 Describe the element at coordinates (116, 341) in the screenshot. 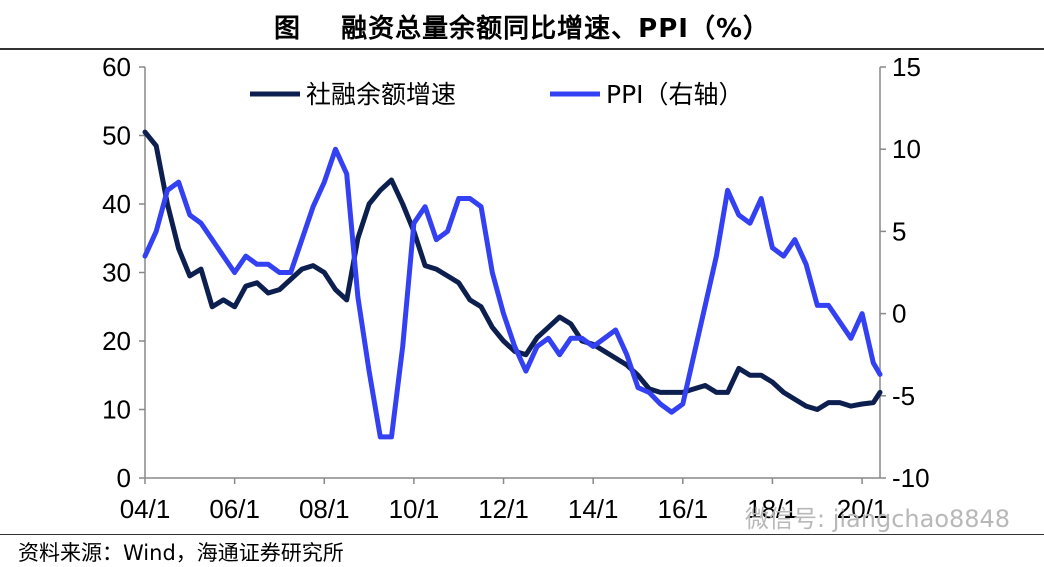

I see `left-tick-label: 20` at that location.